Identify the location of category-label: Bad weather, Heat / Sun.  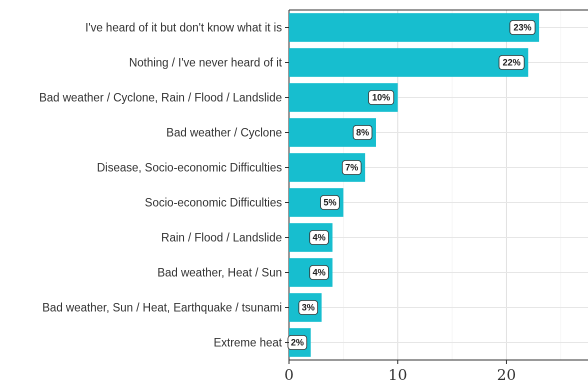
(219, 274).